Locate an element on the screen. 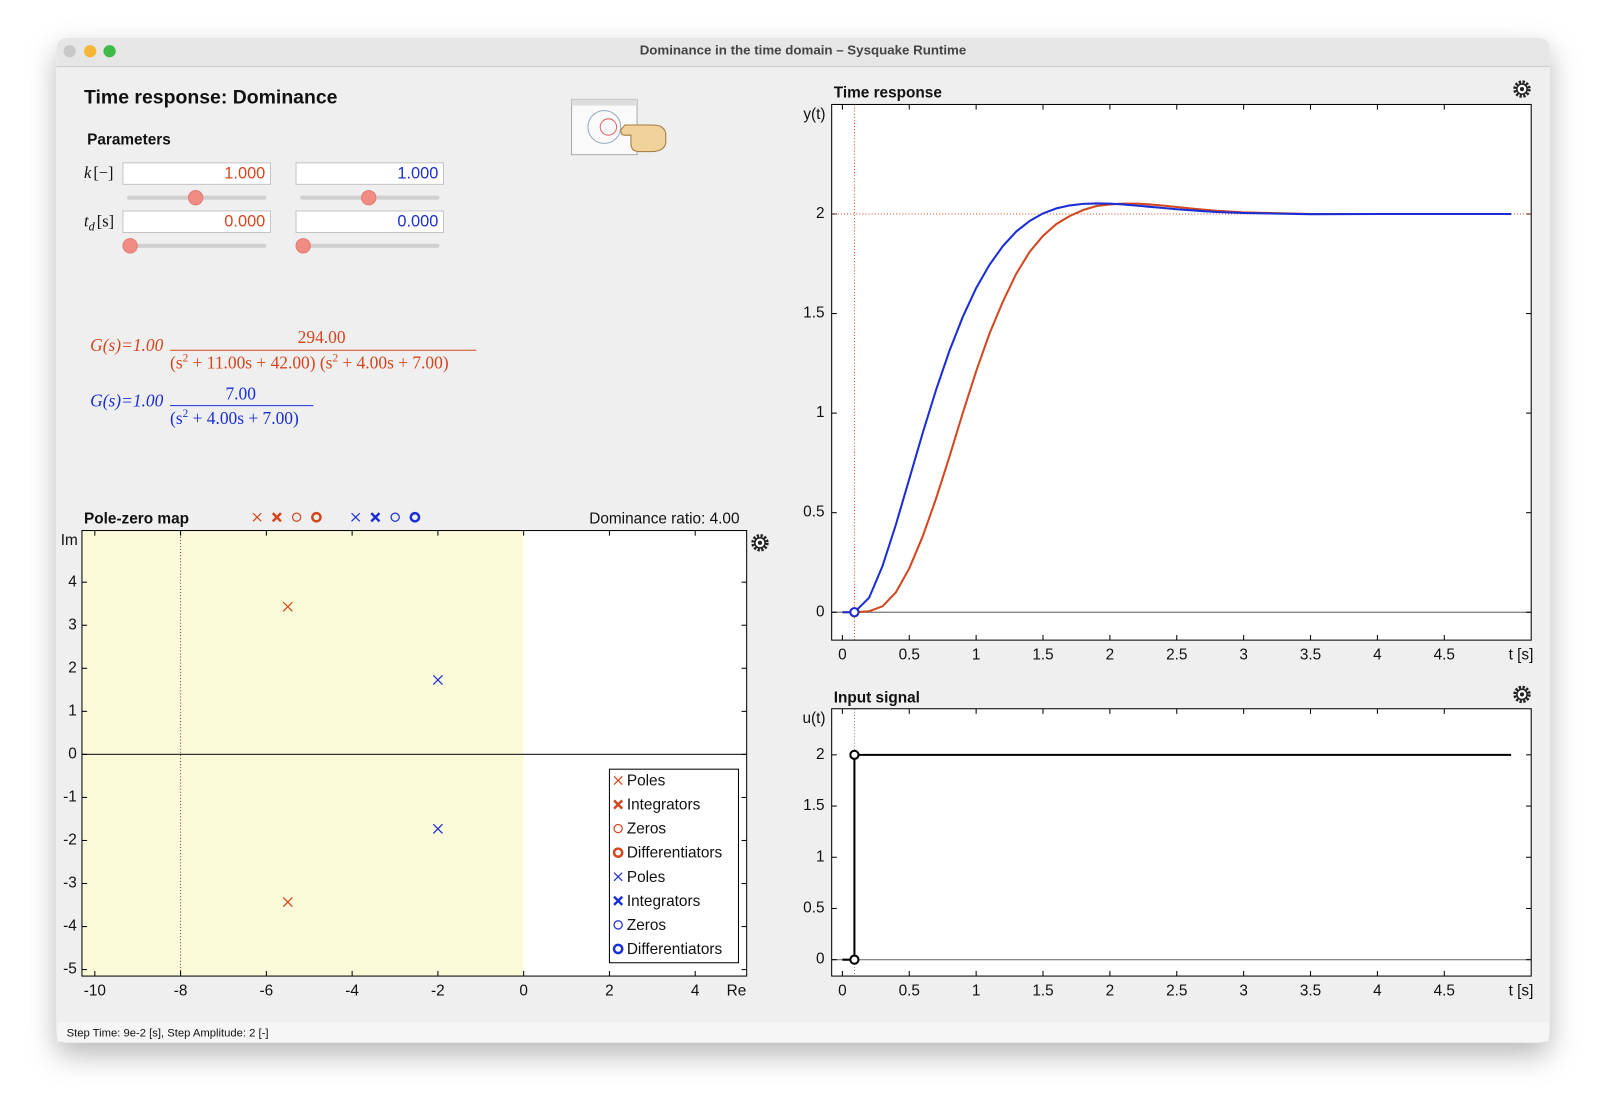  denominator-part: + 4.00s + 7.00) is located at coordinates (393, 363).